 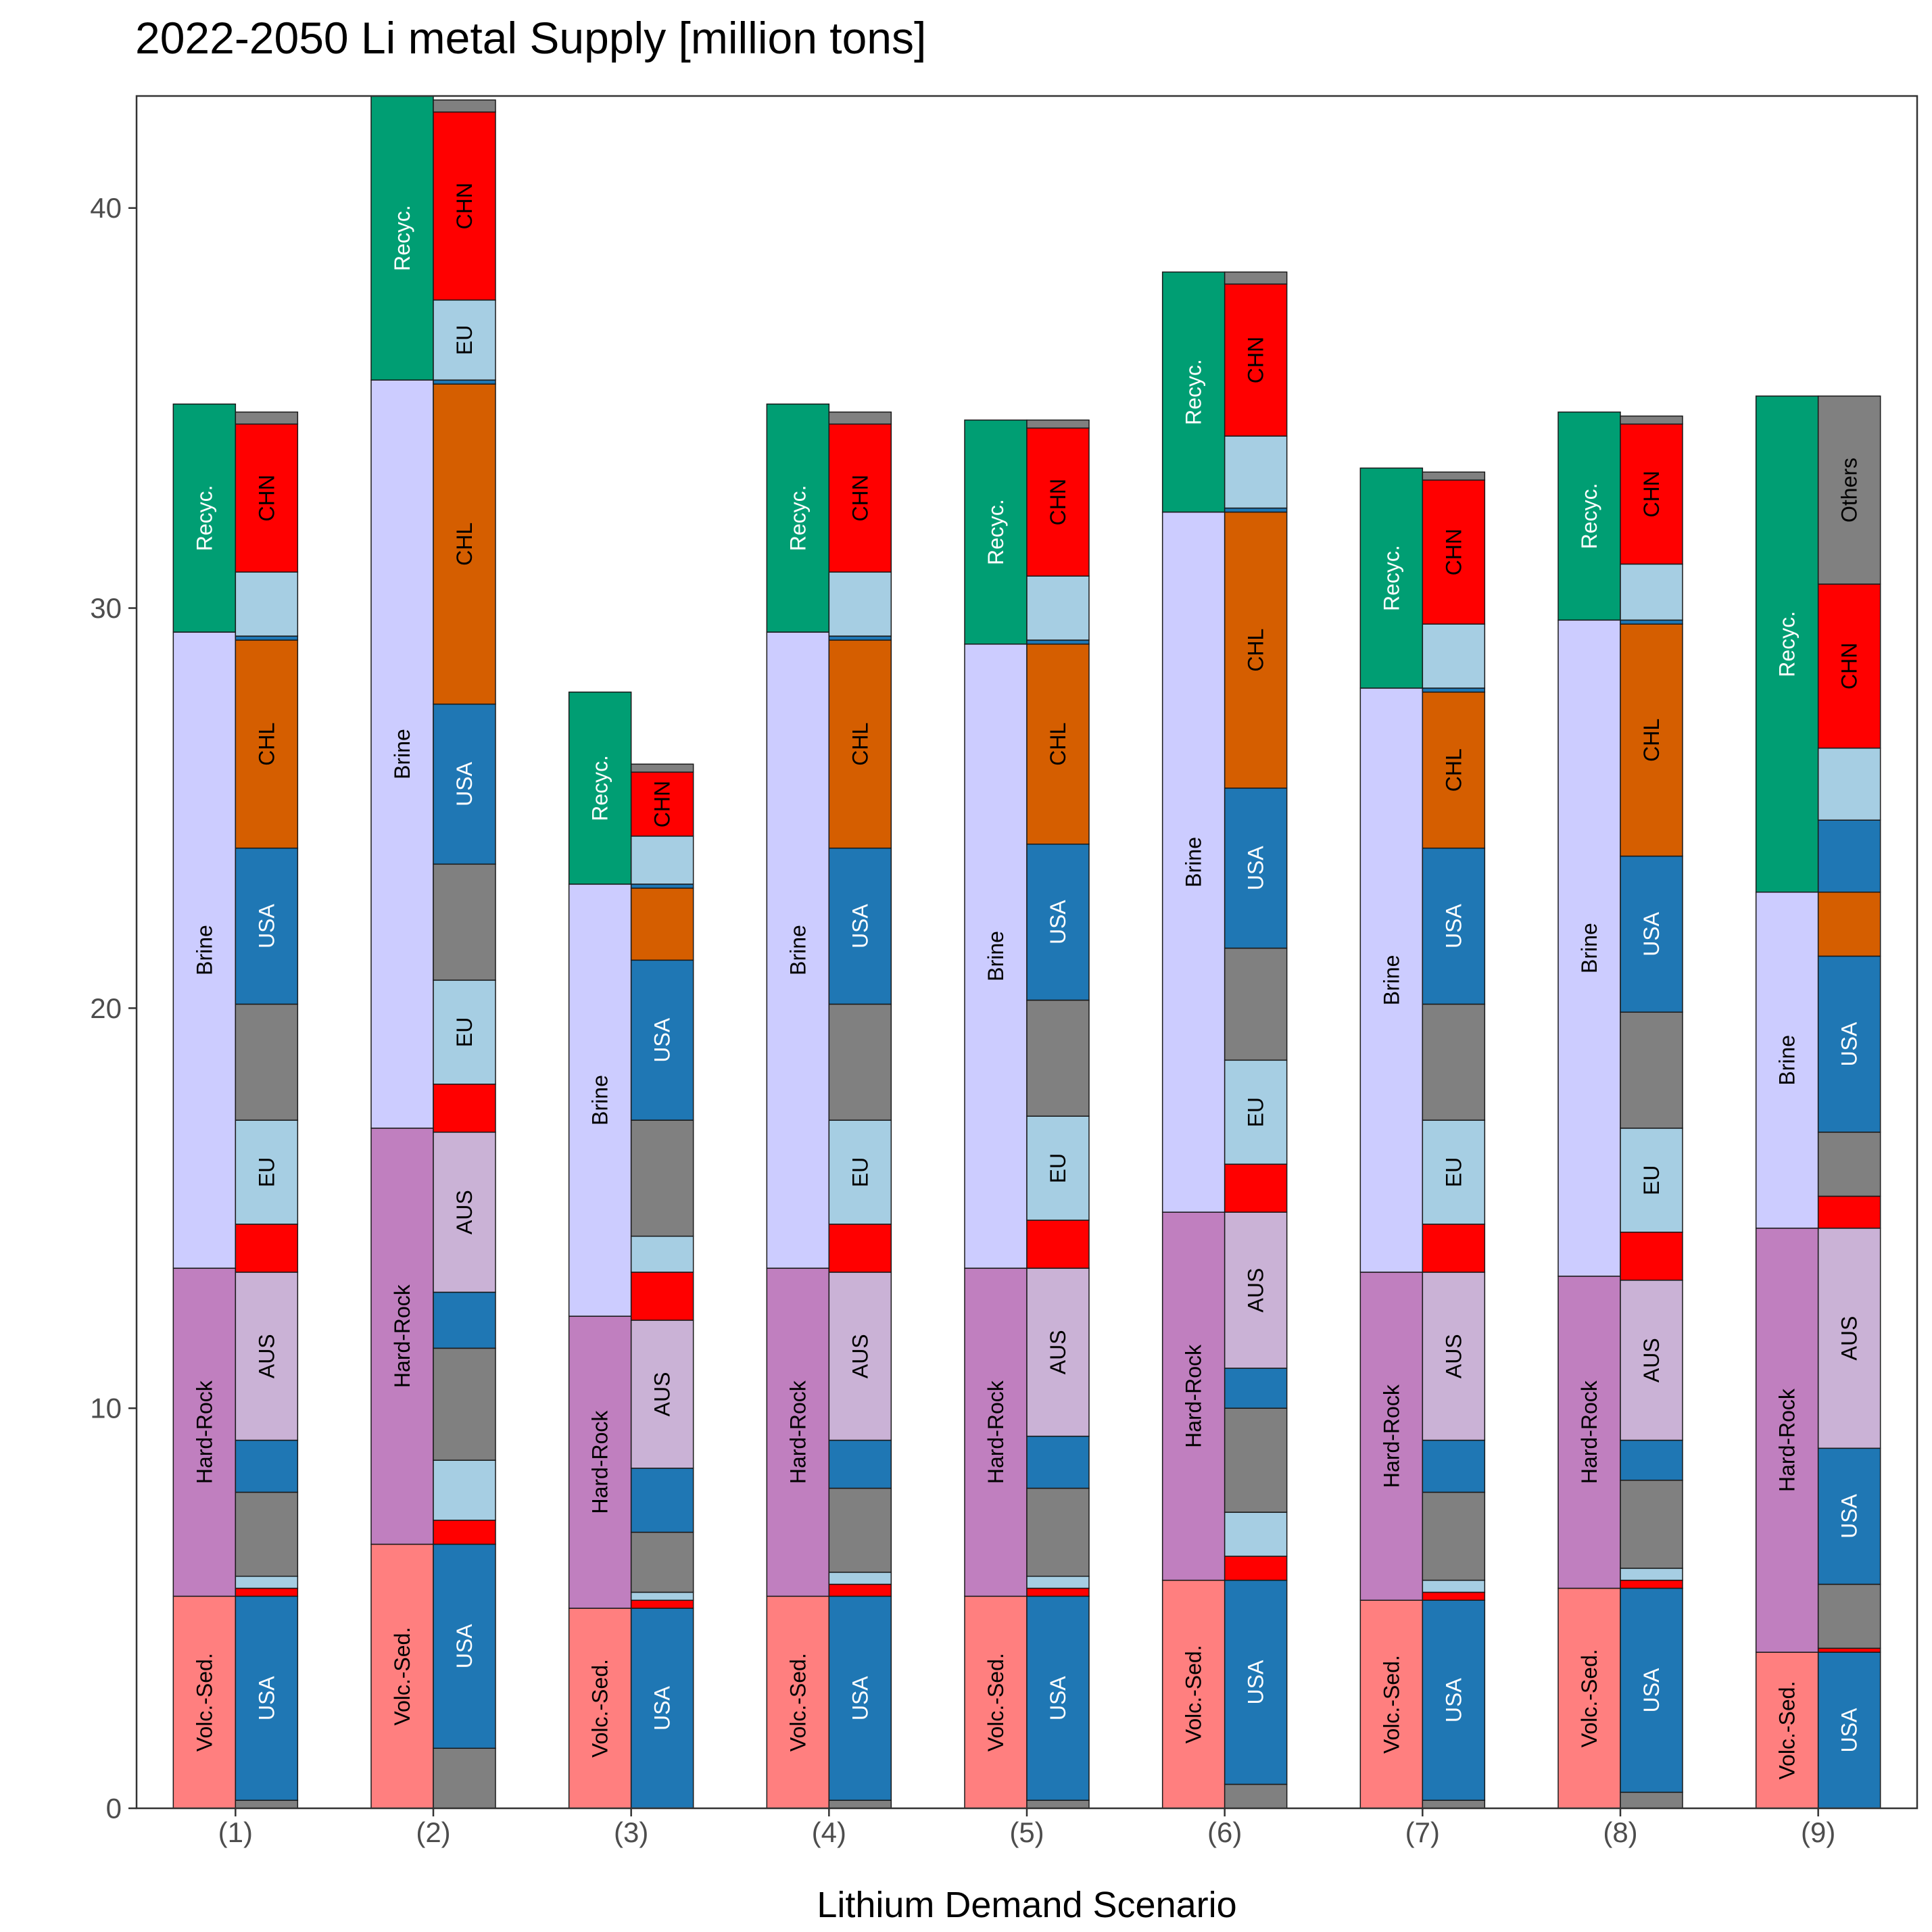 I want to click on country-label-3-usa-1: USA, so click(x=663, y=1708).